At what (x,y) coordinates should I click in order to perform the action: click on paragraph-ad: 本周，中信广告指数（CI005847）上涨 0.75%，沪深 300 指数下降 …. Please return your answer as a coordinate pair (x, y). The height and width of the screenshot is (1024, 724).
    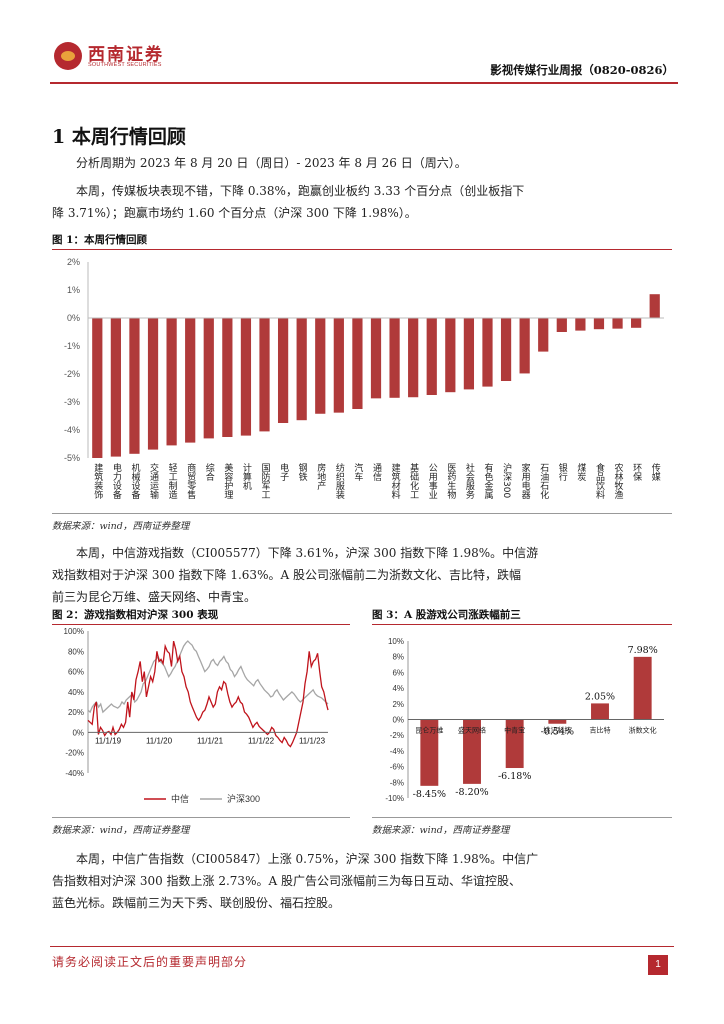
    Looking at the image, I should click on (362, 881).